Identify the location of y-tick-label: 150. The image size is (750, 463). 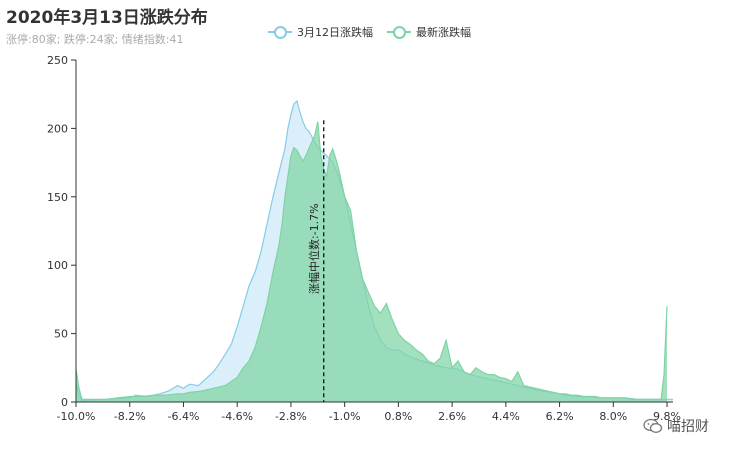
(57, 197).